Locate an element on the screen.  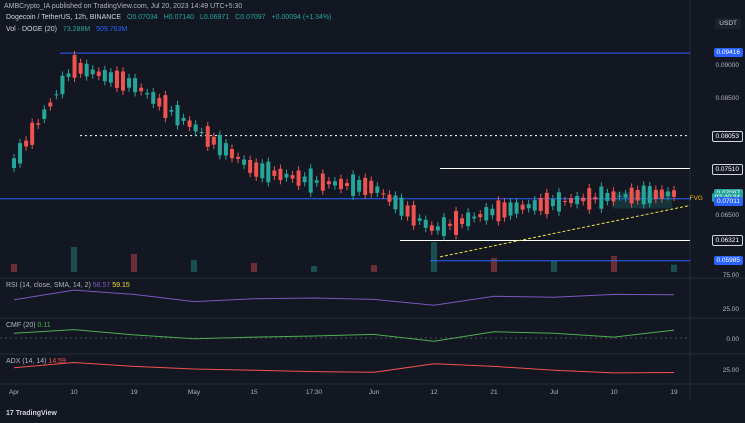
adx-title: ADX (14, 14) 14.59 is located at coordinates (36, 361).